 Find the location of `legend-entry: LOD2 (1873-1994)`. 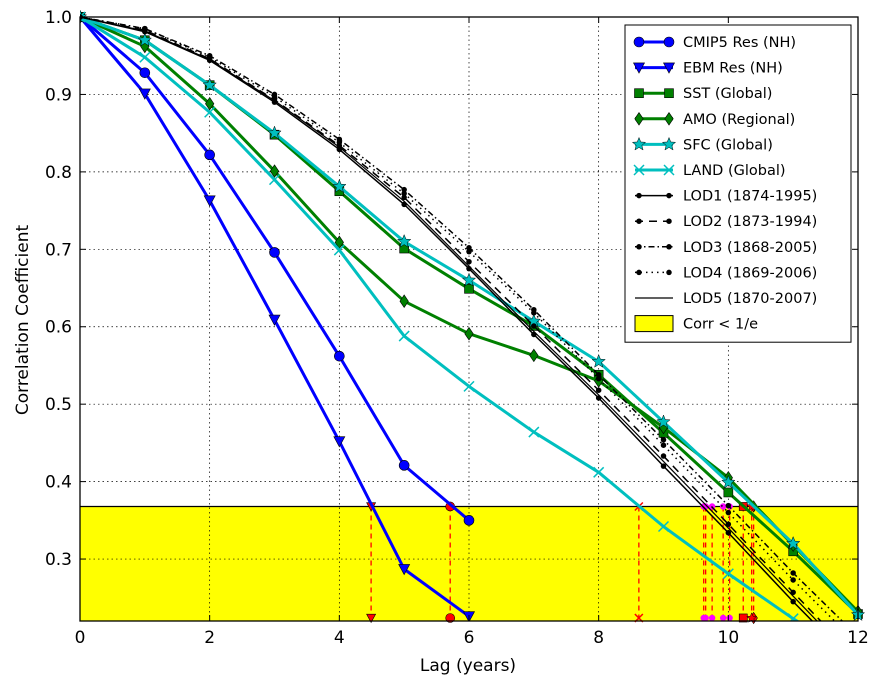

legend-entry: LOD2 (1873-1994) is located at coordinates (726, 222).